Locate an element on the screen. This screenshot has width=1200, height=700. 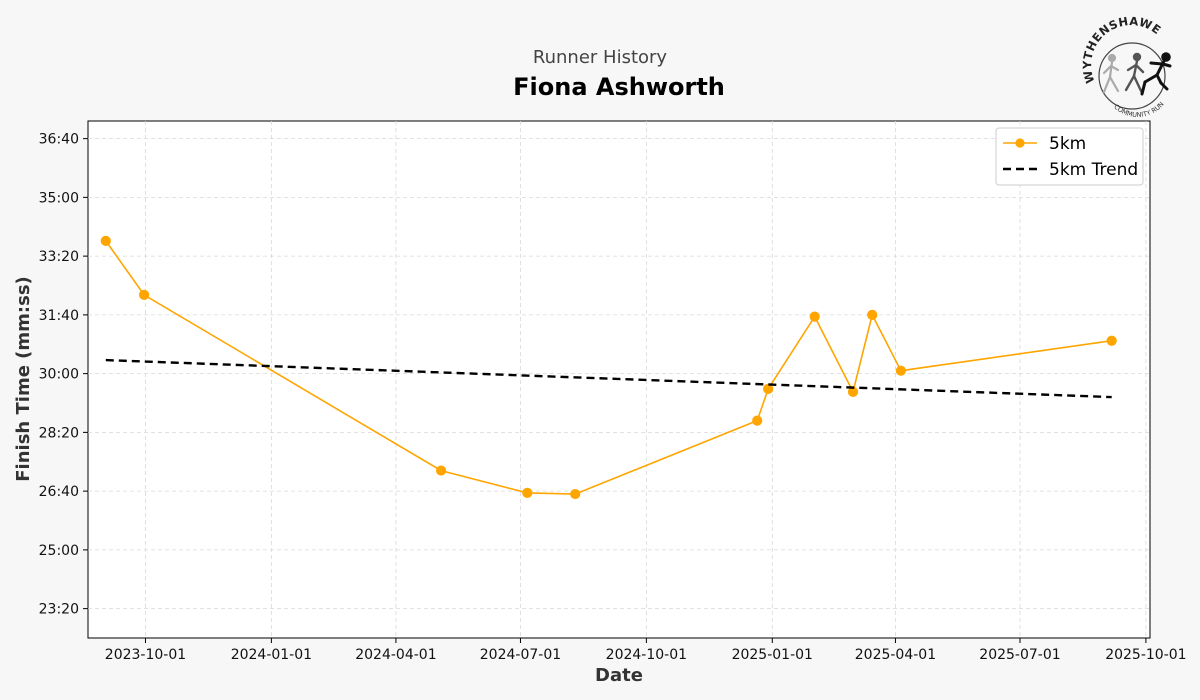
x-tick-label: 2024-01-01 is located at coordinates (271, 655).